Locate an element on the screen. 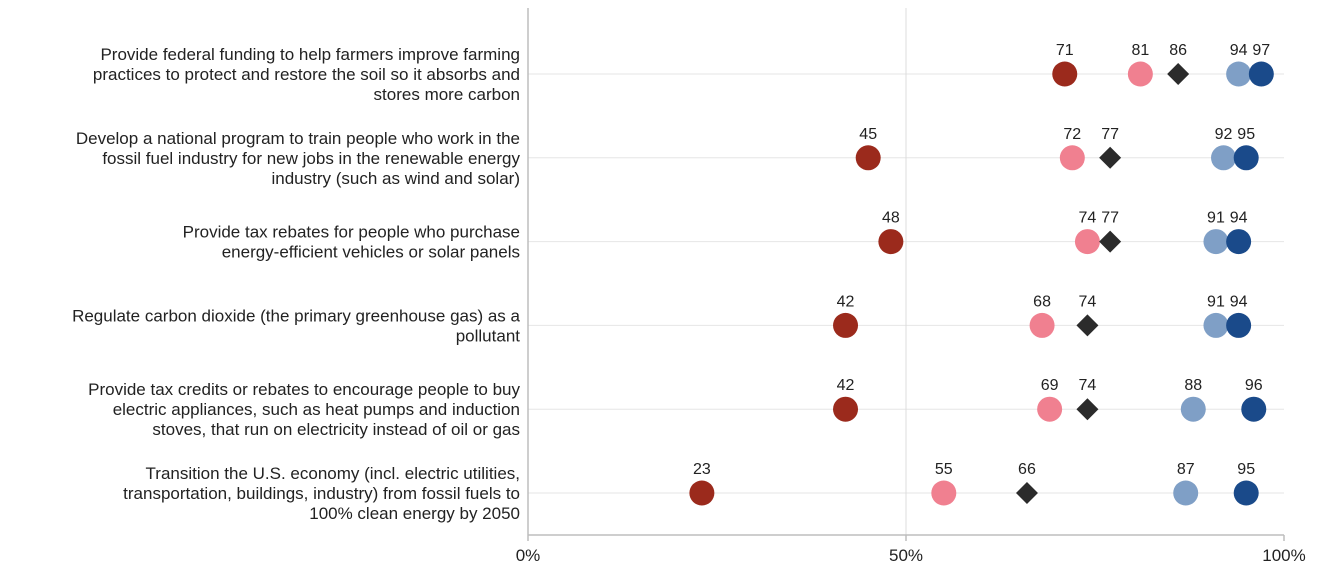 The image size is (1317, 567). data-label: 72 is located at coordinates (1072, 134).